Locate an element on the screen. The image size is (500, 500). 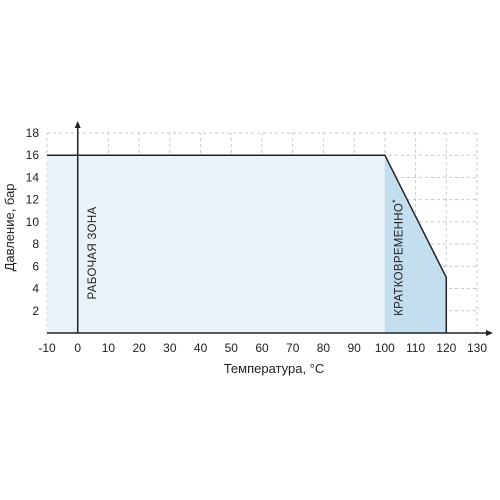
short-term-marker: * is located at coordinates (396, 201).